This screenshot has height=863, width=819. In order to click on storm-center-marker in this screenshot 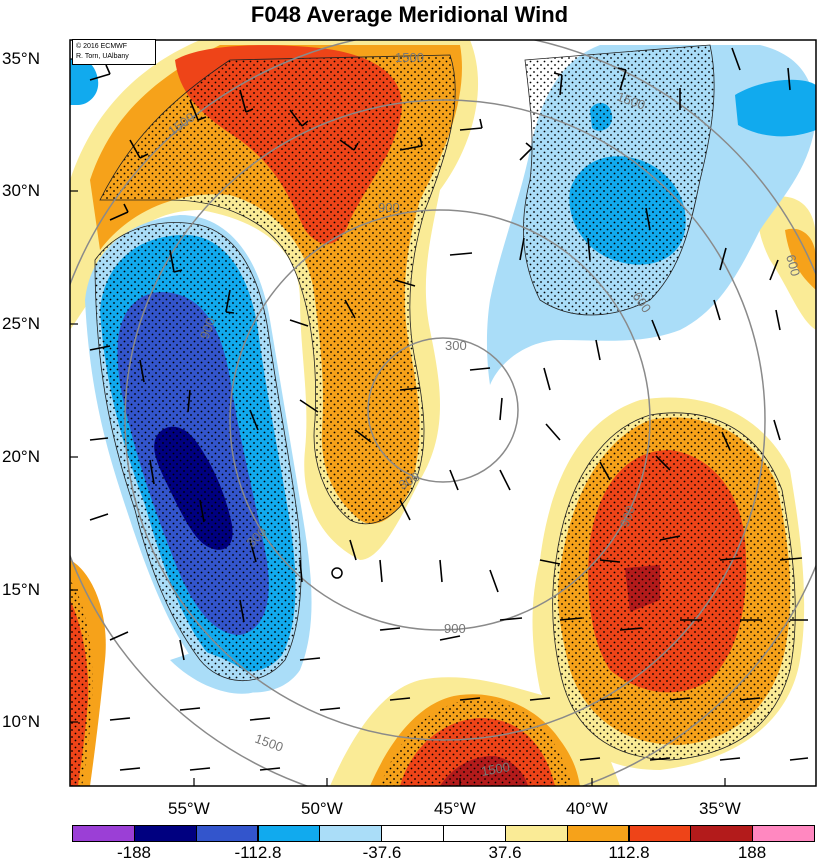, I will do `click(337, 573)`.